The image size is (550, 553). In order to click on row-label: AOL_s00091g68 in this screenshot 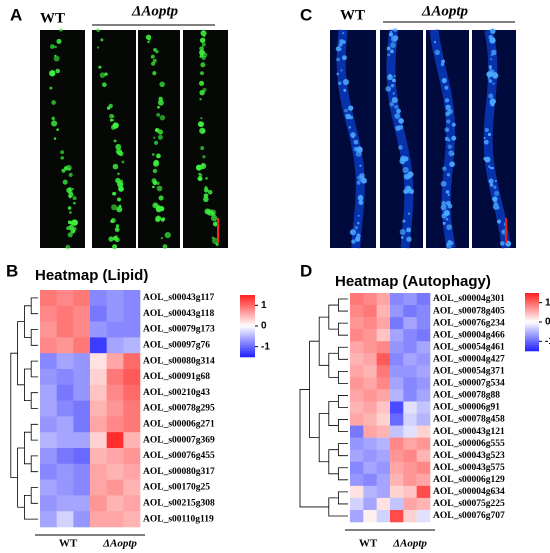, I will do `click(176, 377)`.